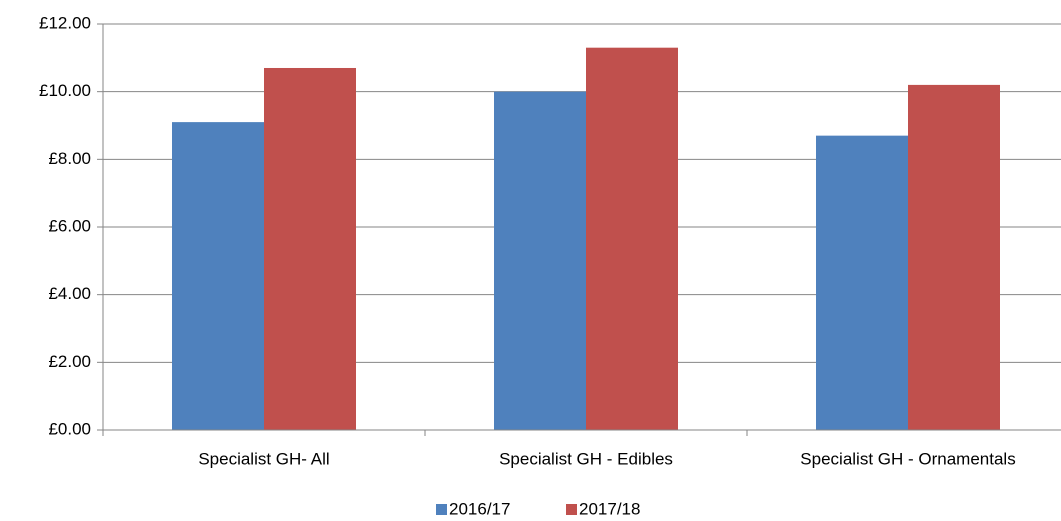  I want to click on y-tick-label: £4.00, so click(69, 293).